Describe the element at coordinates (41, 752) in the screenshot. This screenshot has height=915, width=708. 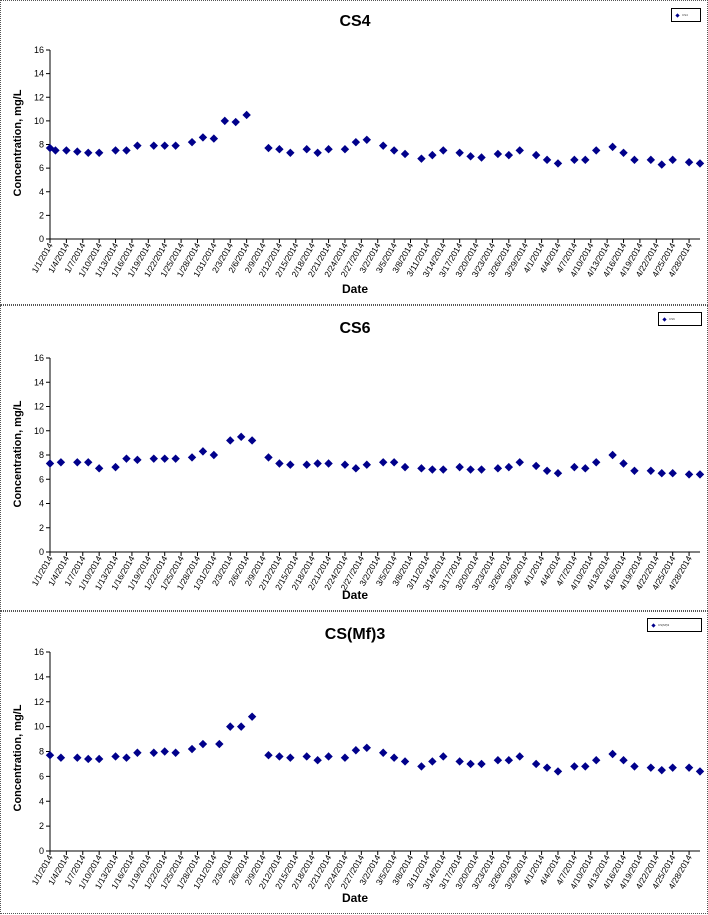
I see `y-tick-label: 8` at that location.